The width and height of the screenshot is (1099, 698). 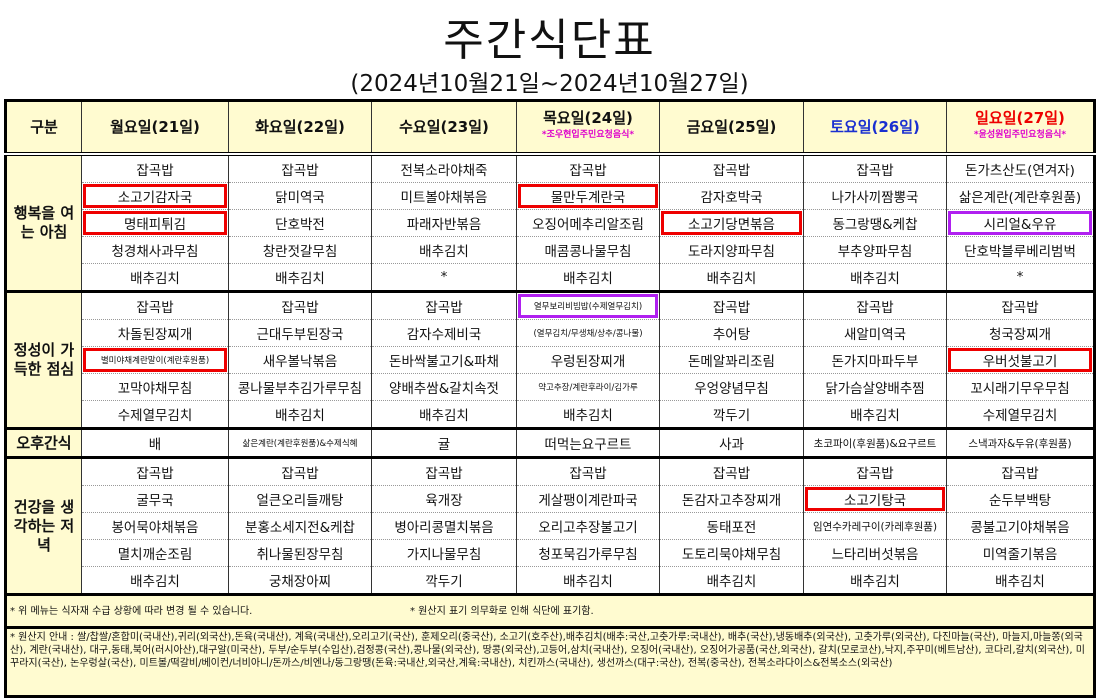 What do you see at coordinates (1020, 526) in the screenshot?
I see `menu-item-sun: 콩불고기야채볶음` at bounding box center [1020, 526].